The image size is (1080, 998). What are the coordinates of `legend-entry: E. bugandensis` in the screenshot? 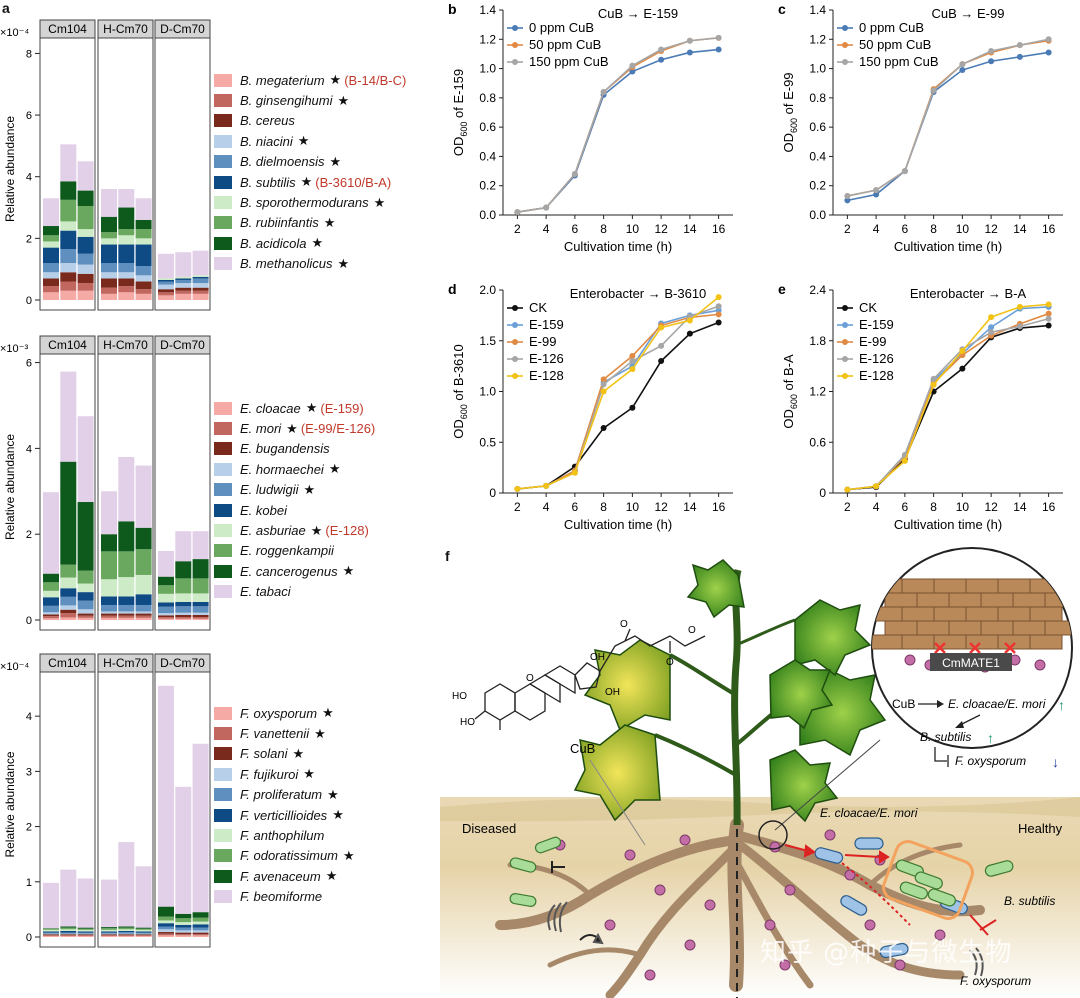 It's located at (294, 449).